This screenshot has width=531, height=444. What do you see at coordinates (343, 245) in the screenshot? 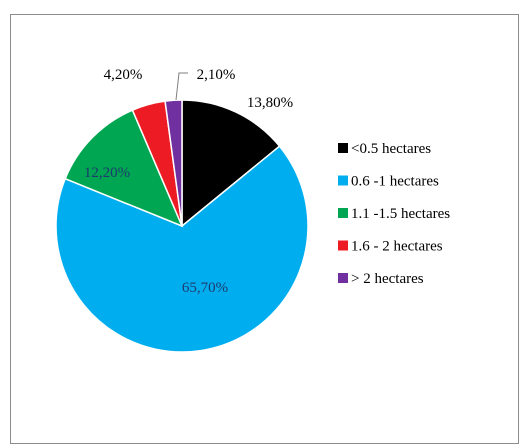
I see `legend-swatch-1-6-2-hectares` at bounding box center [343, 245].